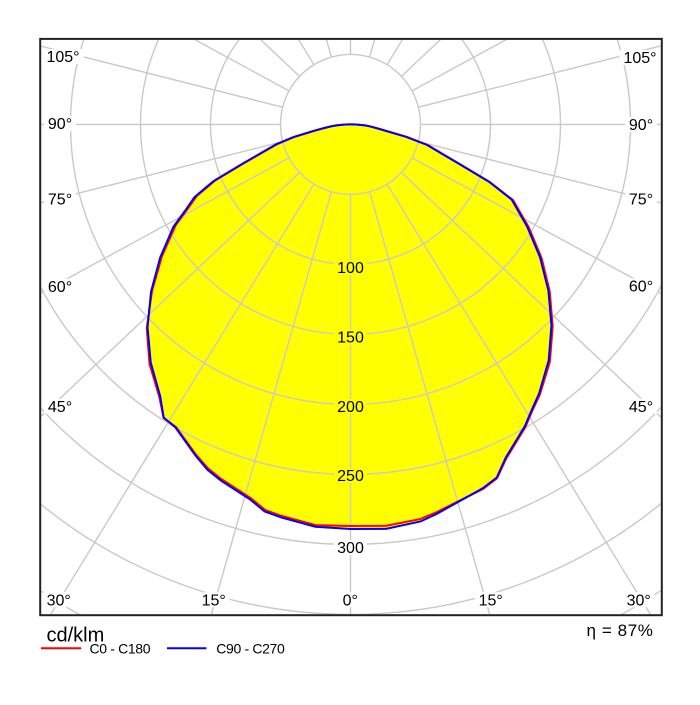 The image size is (700, 705). Describe the element at coordinates (350, 548) in the screenshot. I see `svg-text: 300` at that location.